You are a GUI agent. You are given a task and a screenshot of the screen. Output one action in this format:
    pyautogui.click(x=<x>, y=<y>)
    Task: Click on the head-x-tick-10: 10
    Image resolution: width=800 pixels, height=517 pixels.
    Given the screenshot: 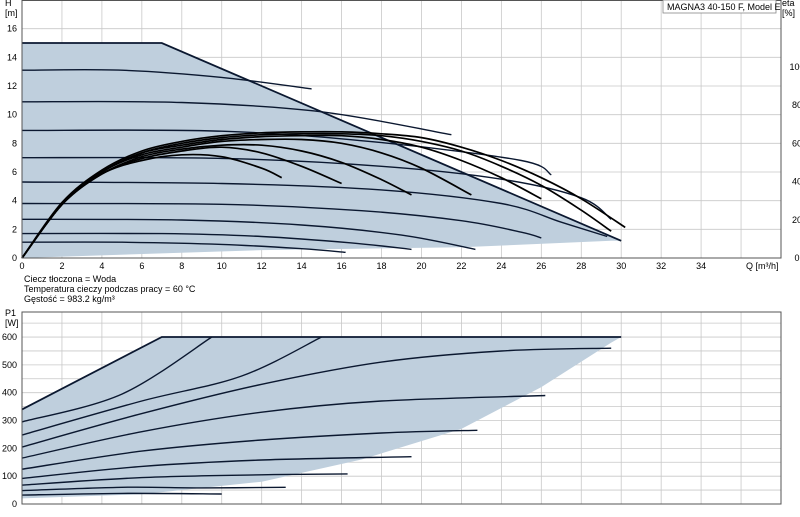 What is the action you would take?
    pyautogui.click(x=222, y=266)
    